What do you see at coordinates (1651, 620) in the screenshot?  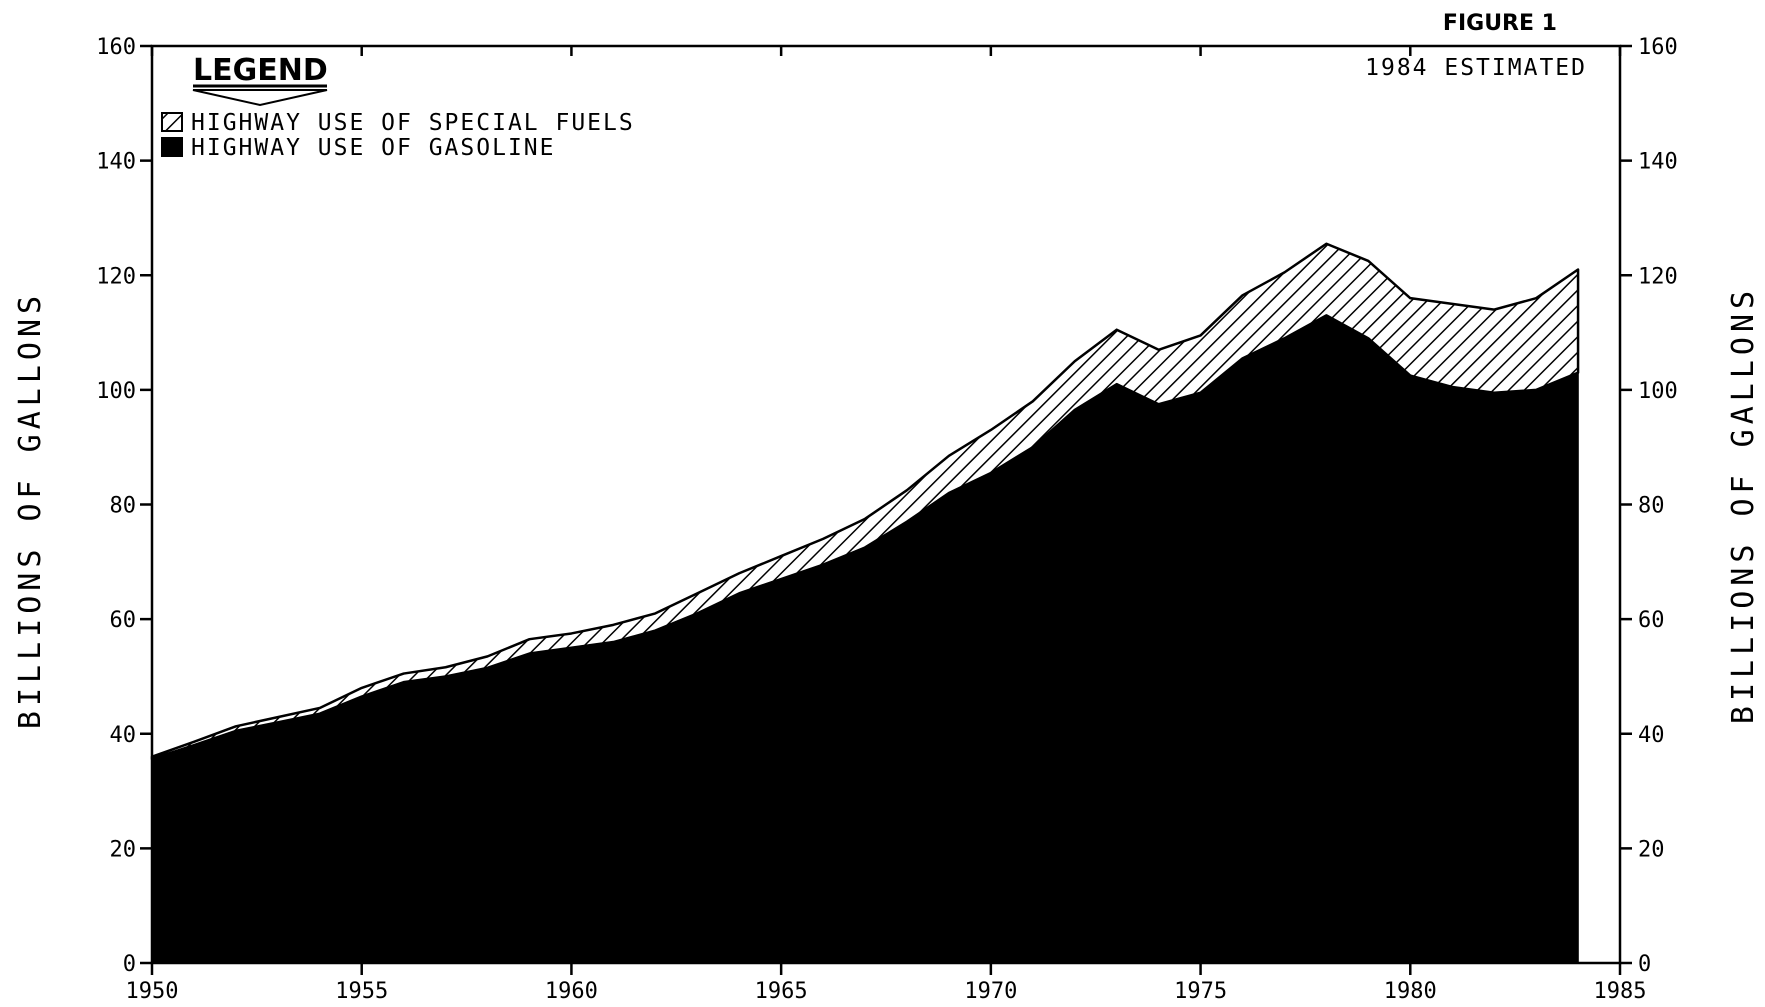 I see `y-tick-label-right-60: 60` at bounding box center [1651, 620].